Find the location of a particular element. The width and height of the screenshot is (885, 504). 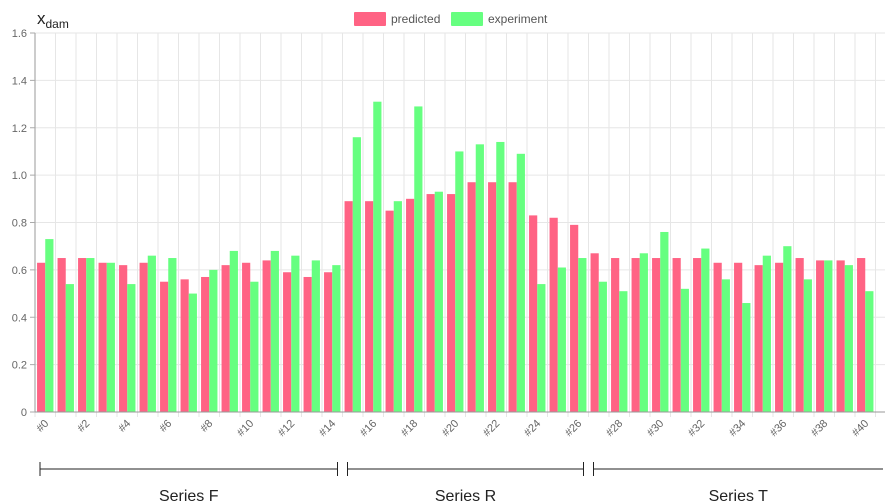

legend-label-experiment: experiment is located at coordinates (518, 19).